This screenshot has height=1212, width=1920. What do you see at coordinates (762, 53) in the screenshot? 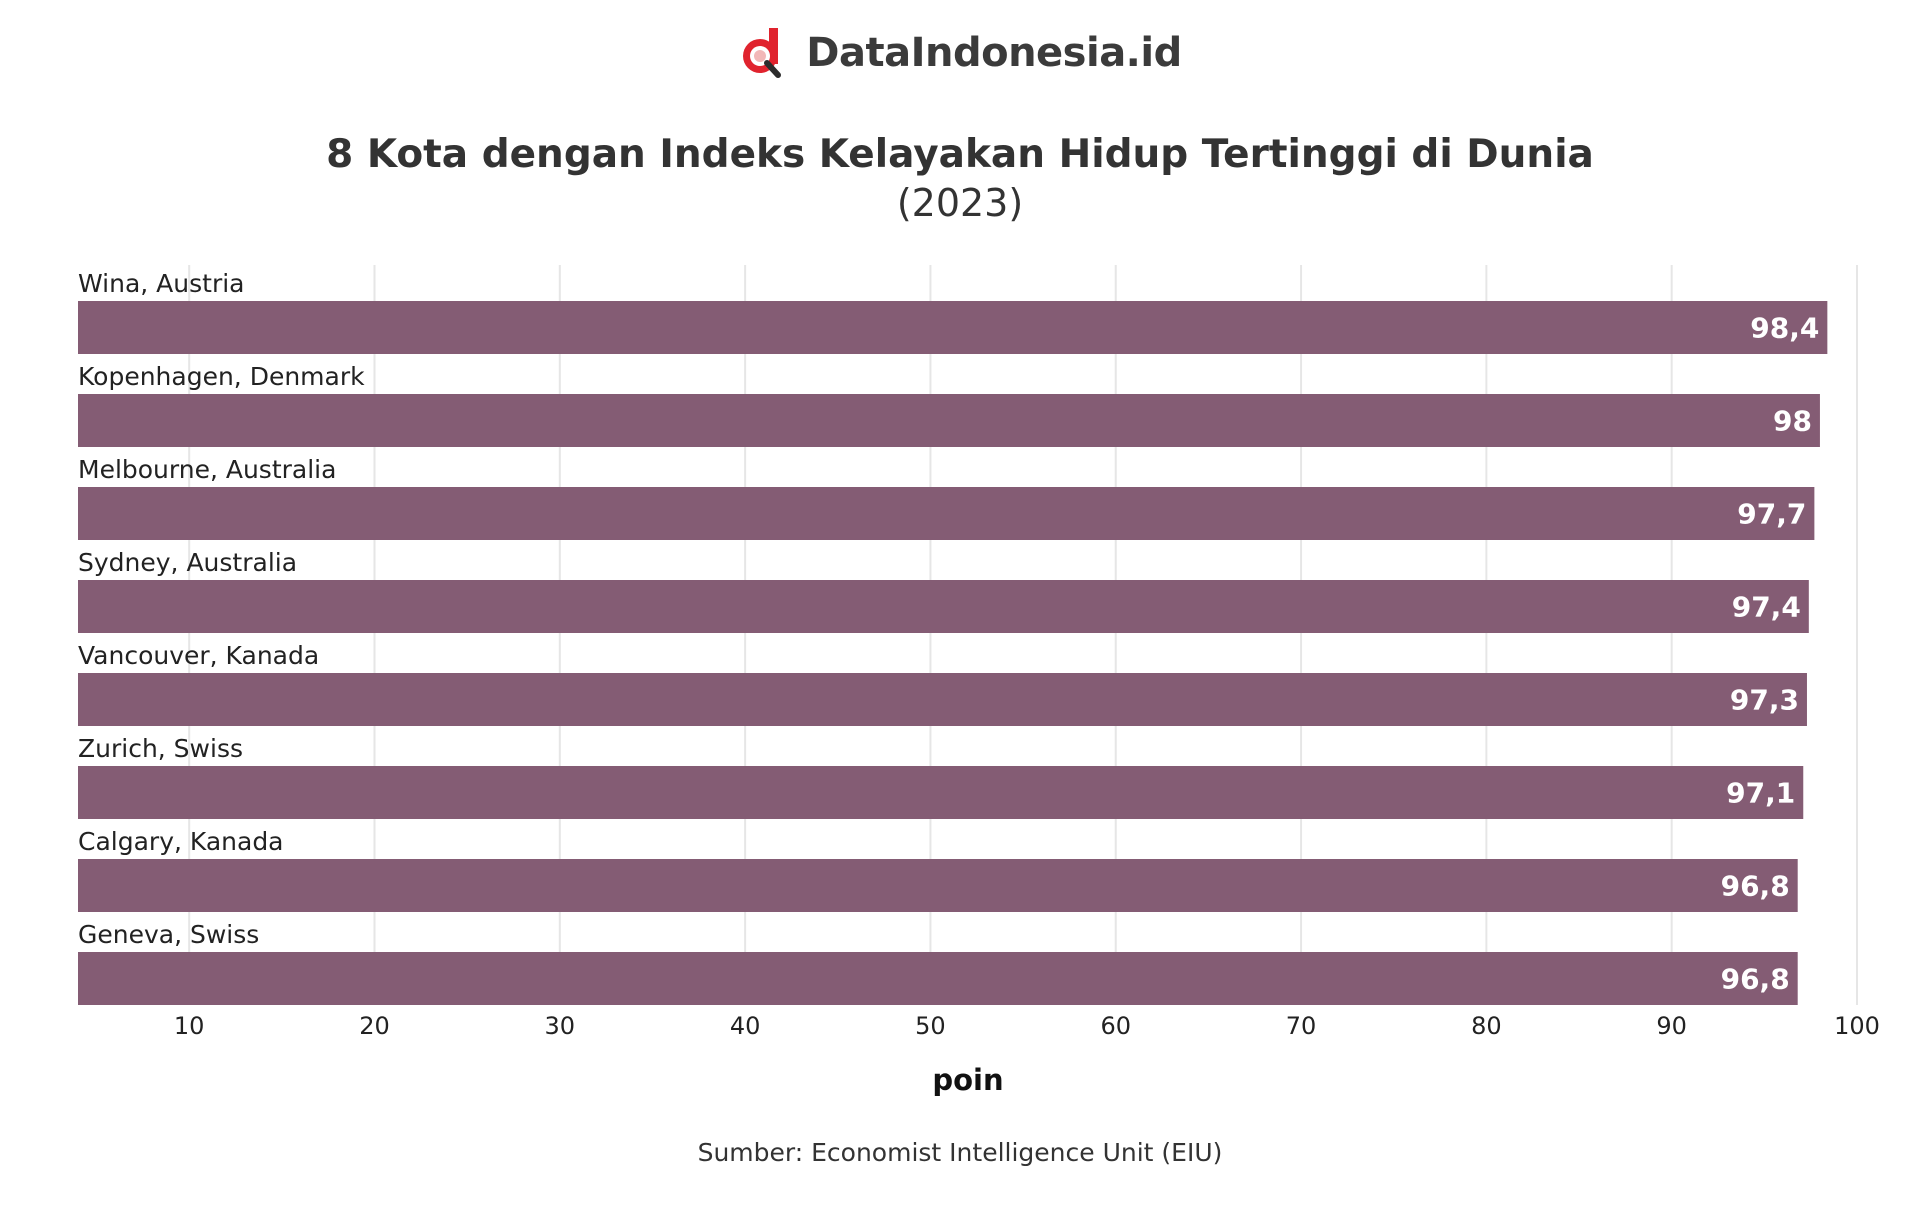
I see `magnifier-d-logo-icon` at bounding box center [762, 53].